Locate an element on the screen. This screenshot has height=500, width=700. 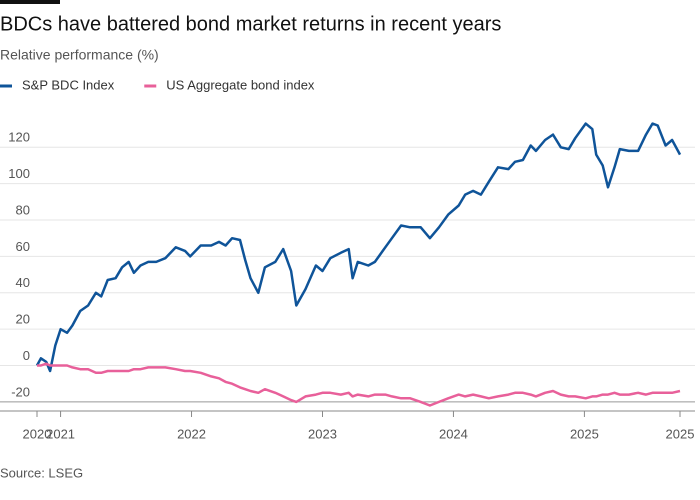
series-line is located at coordinates (359, 384).